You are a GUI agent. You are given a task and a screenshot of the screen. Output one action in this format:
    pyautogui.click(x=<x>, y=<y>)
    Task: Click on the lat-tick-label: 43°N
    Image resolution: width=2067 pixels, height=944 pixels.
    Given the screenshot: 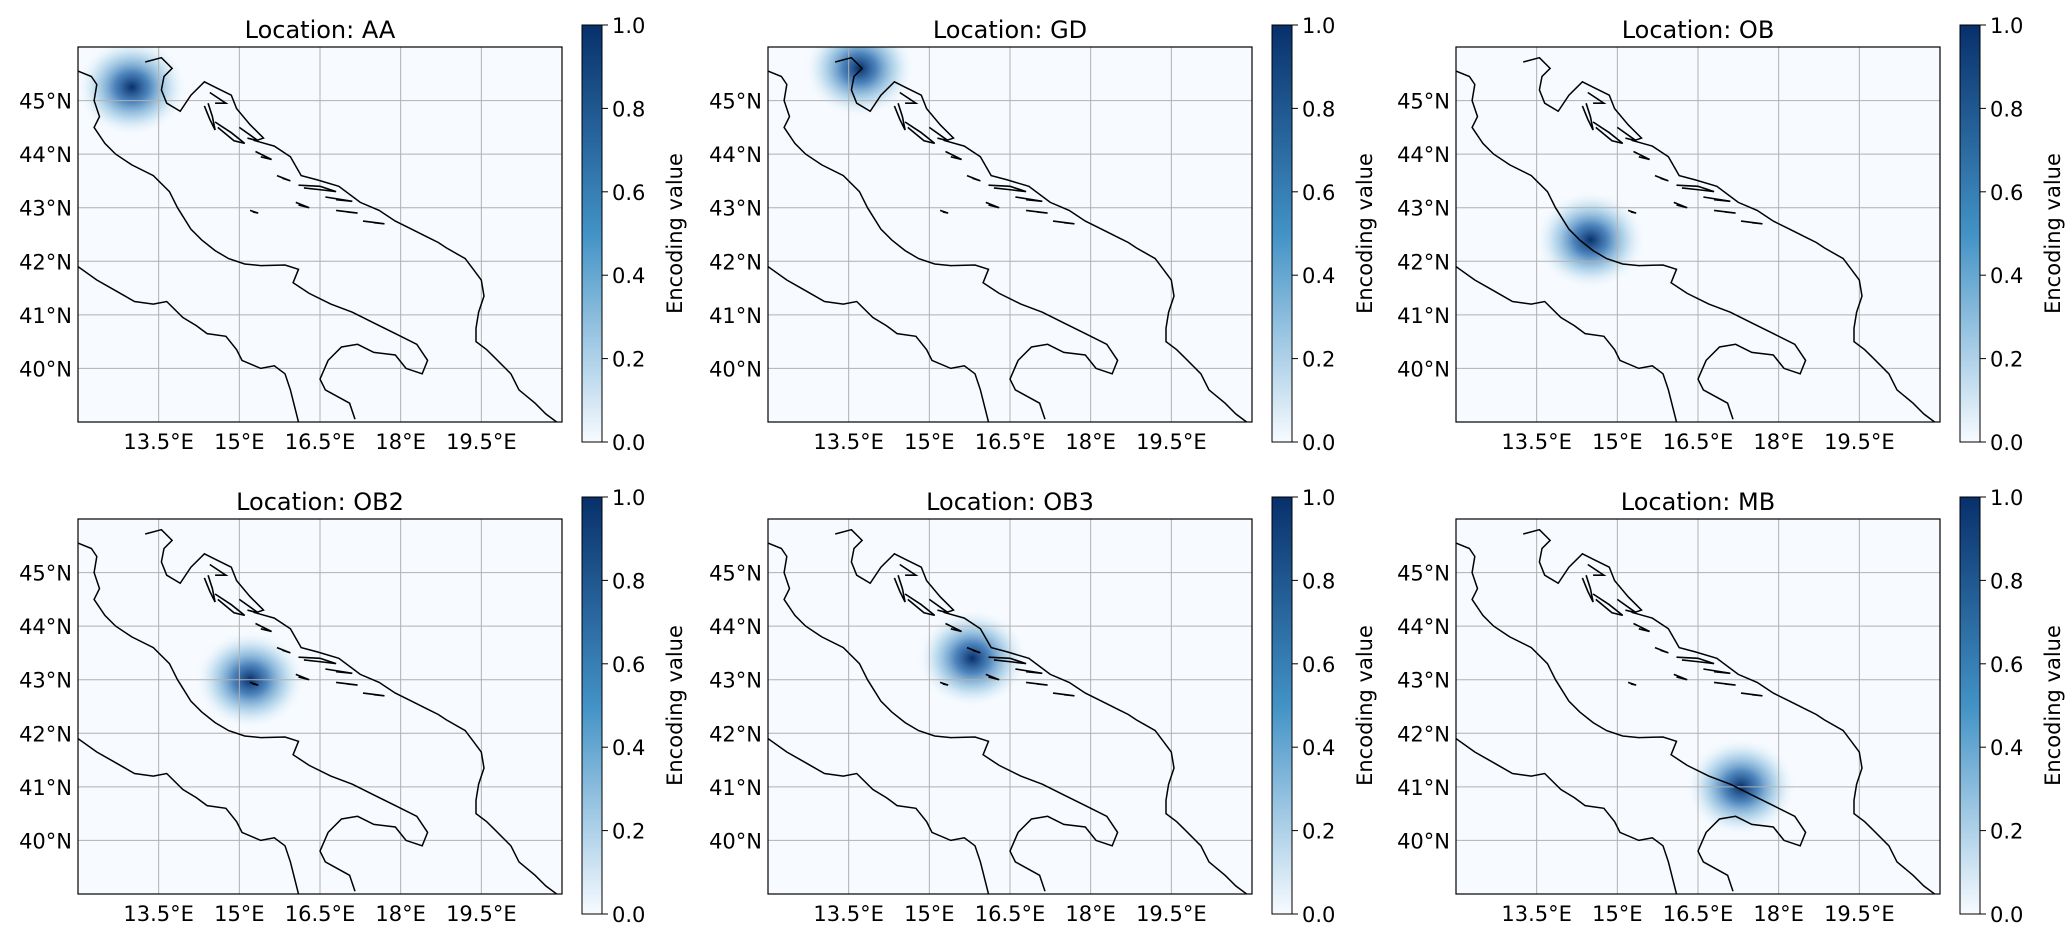 What is the action you would take?
    pyautogui.click(x=1423, y=209)
    